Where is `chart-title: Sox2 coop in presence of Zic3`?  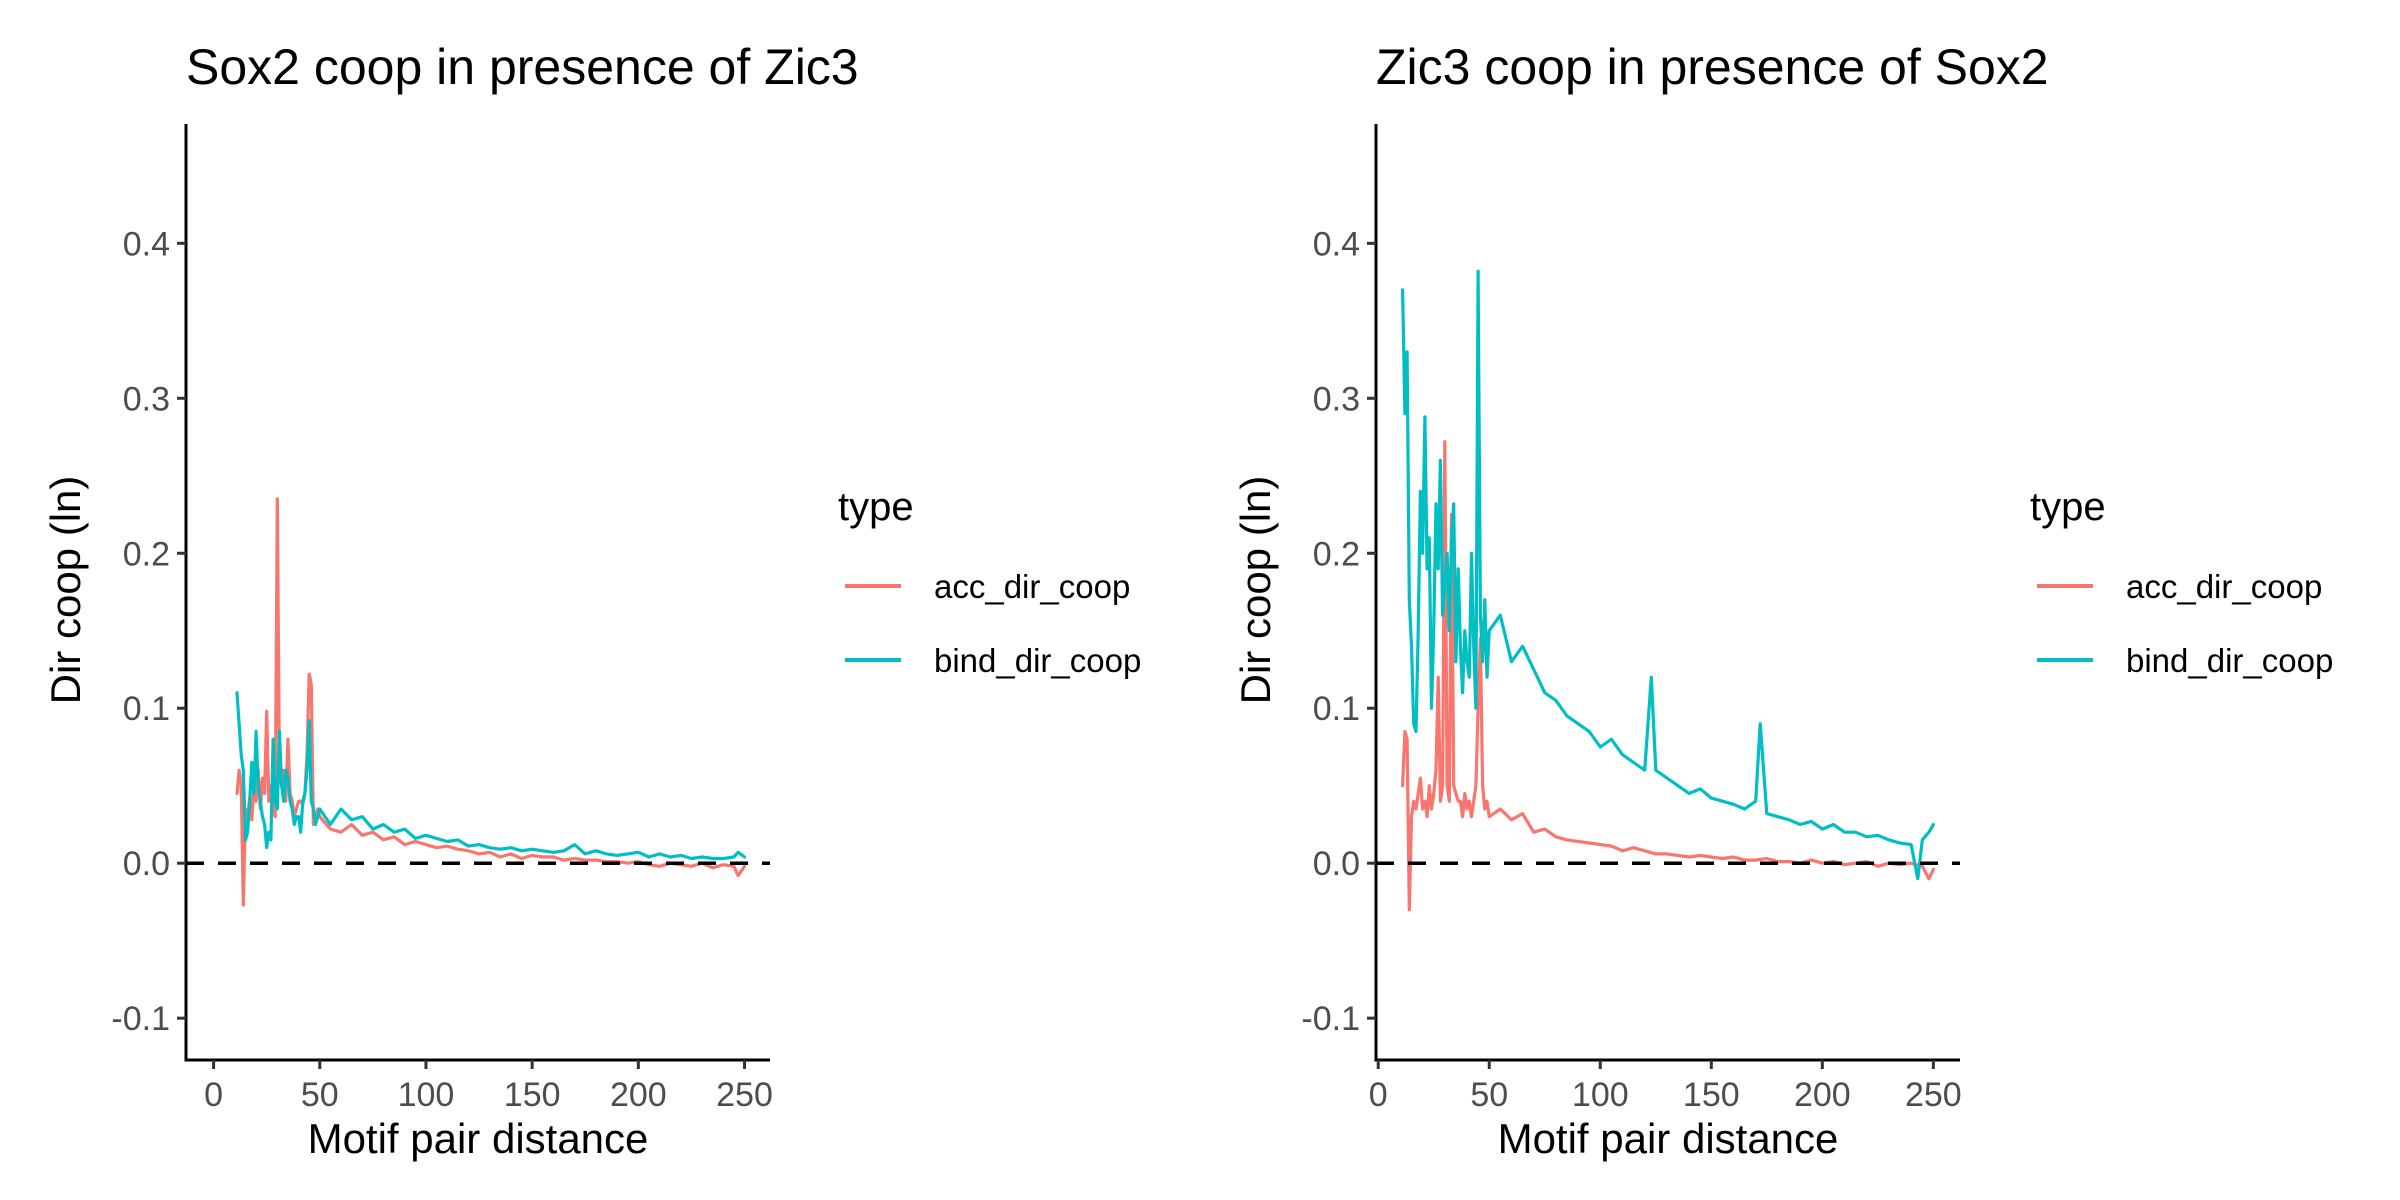
chart-title: Sox2 coop in presence of Zic3 is located at coordinates (522, 67).